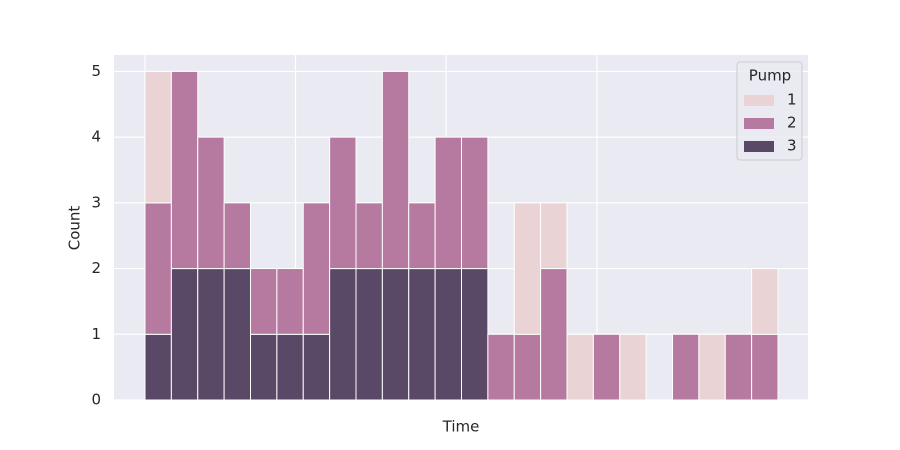  I want to click on legend-title: Pump, so click(770, 76).